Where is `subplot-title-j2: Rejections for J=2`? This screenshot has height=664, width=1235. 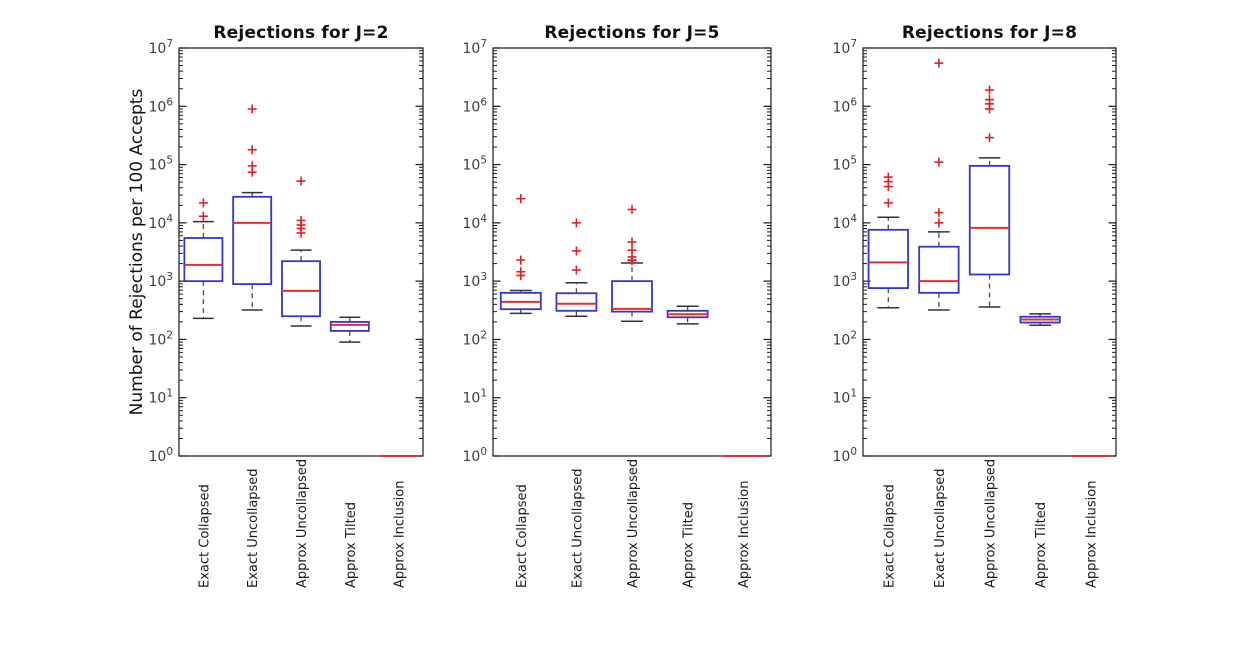
subplot-title-j2: Rejections for J=2 is located at coordinates (301, 33).